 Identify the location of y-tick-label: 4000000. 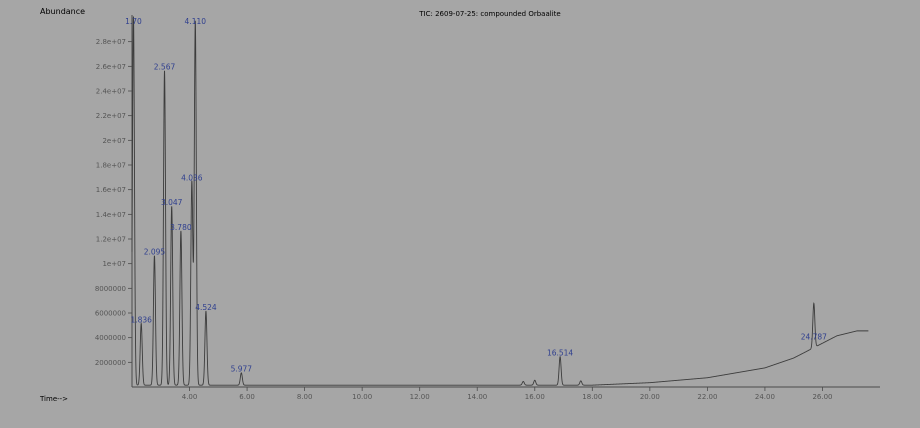
(110, 338).